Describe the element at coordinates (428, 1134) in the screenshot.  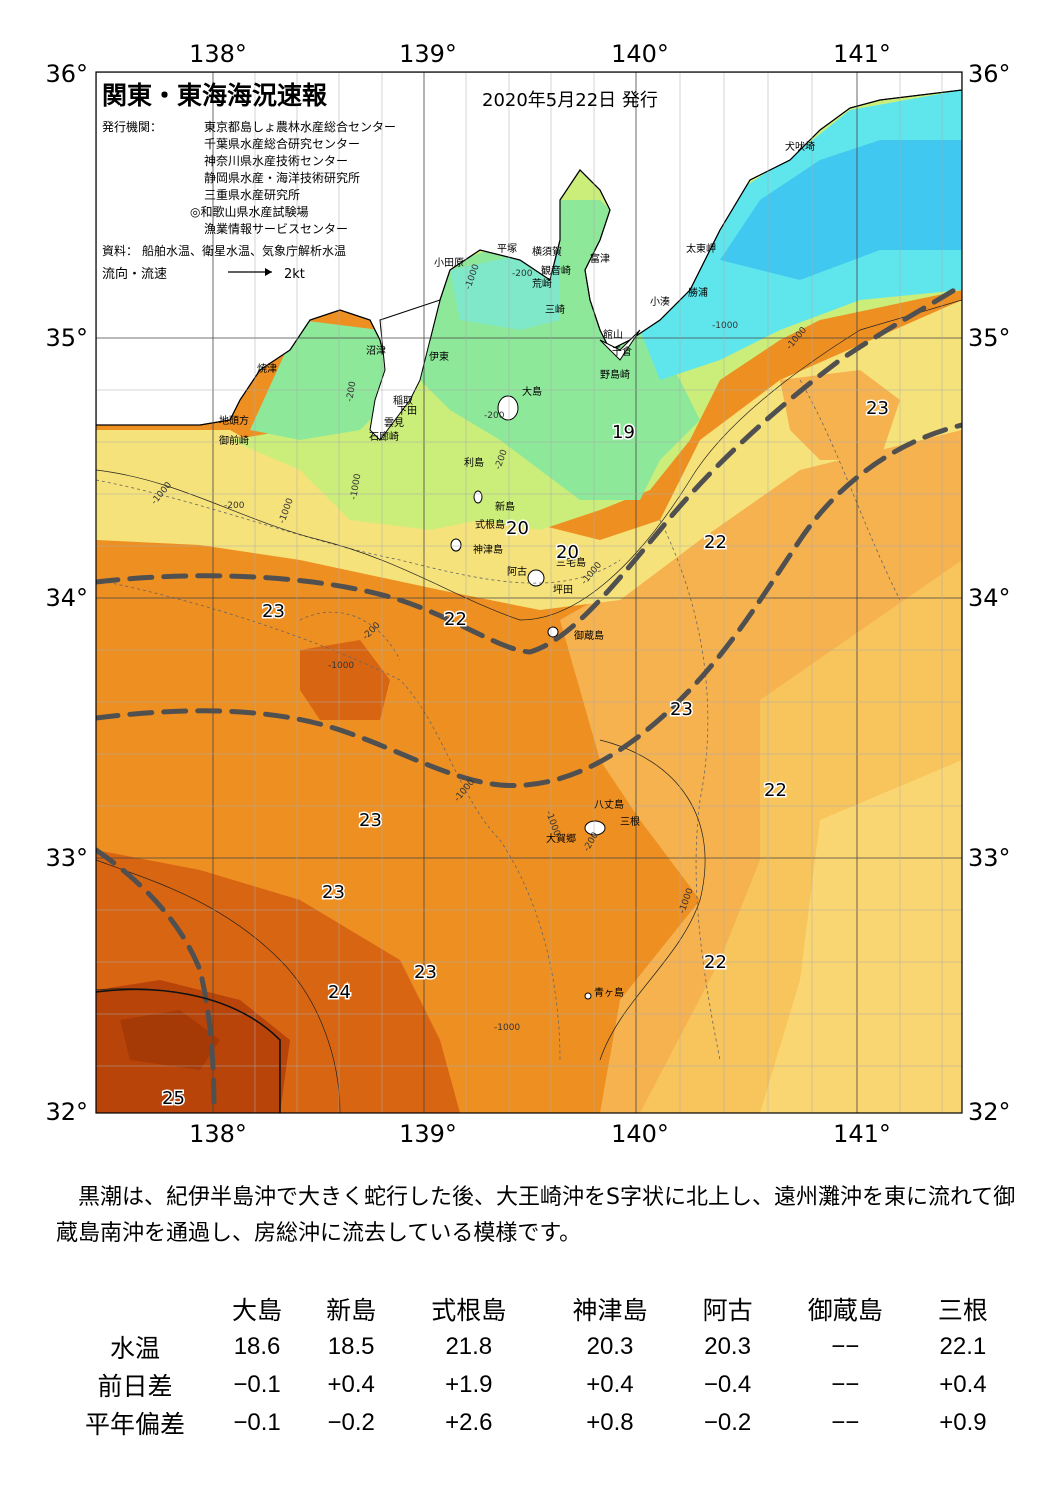
I see `lon-label: 139°` at that location.